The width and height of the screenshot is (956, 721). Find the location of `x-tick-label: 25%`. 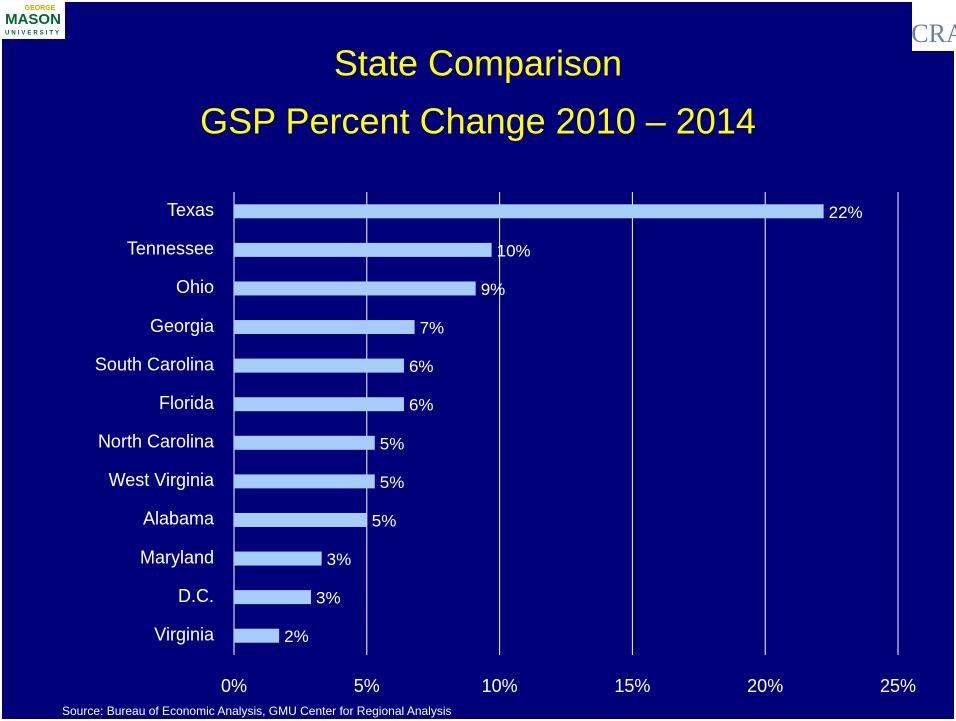

x-tick-label: 25% is located at coordinates (898, 686).